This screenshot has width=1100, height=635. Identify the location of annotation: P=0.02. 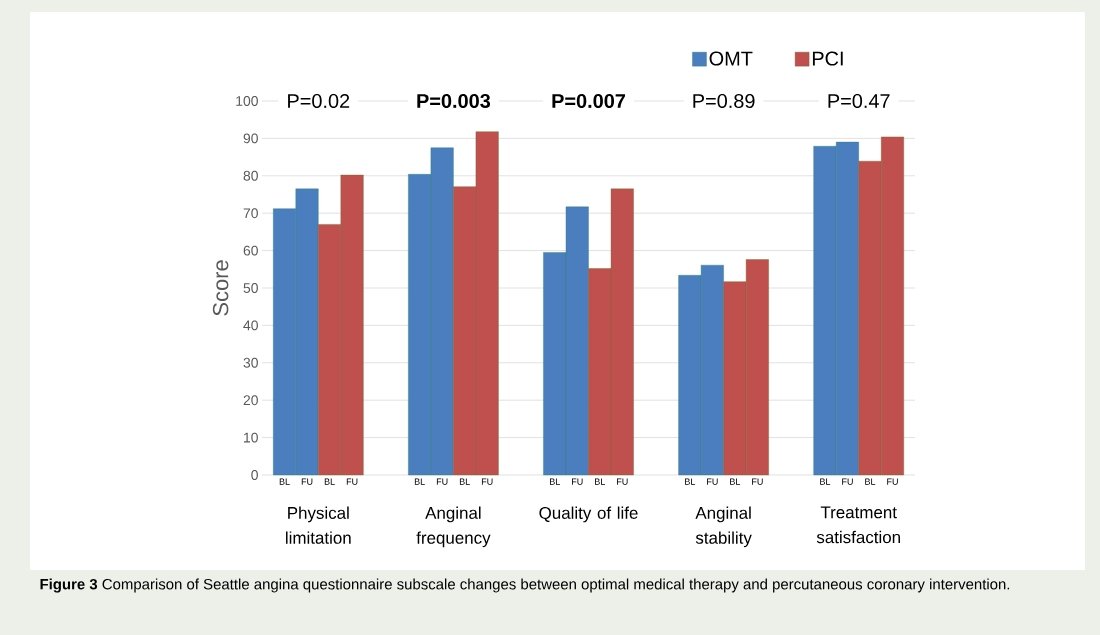
(319, 101).